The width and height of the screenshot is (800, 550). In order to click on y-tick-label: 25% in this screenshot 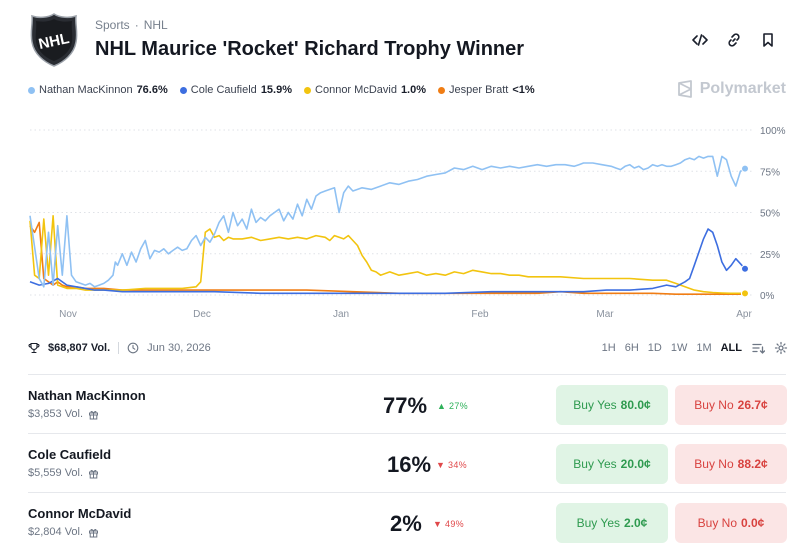, I will do `click(770, 255)`.